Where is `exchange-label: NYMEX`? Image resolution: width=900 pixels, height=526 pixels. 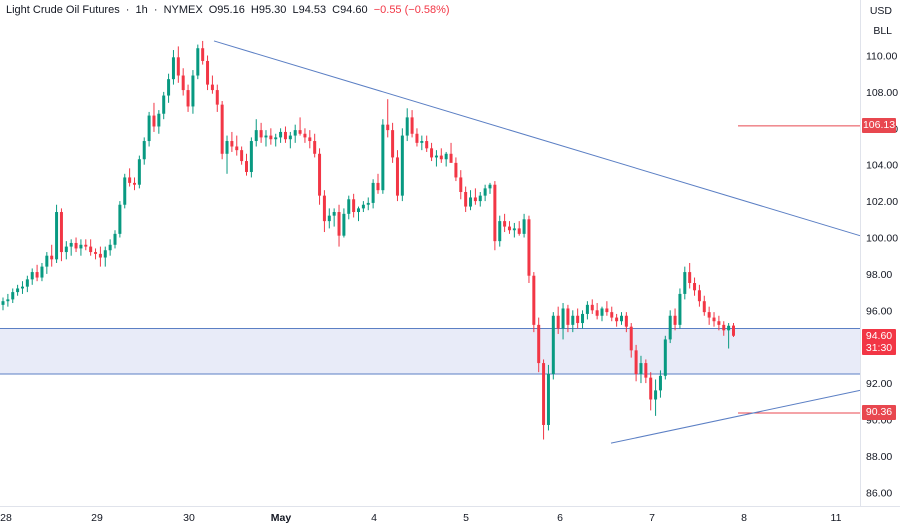 exchange-label: NYMEX is located at coordinates (183, 10).